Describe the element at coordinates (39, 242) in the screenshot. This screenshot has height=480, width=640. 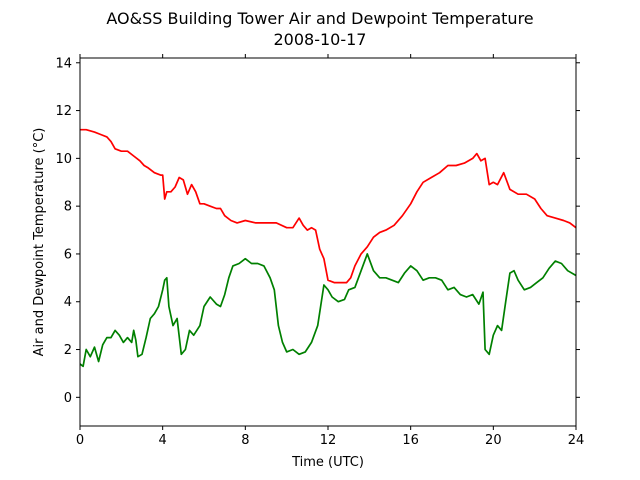
I see `y-axis-label: Air and Dewpoint Temperature (°C)` at that location.